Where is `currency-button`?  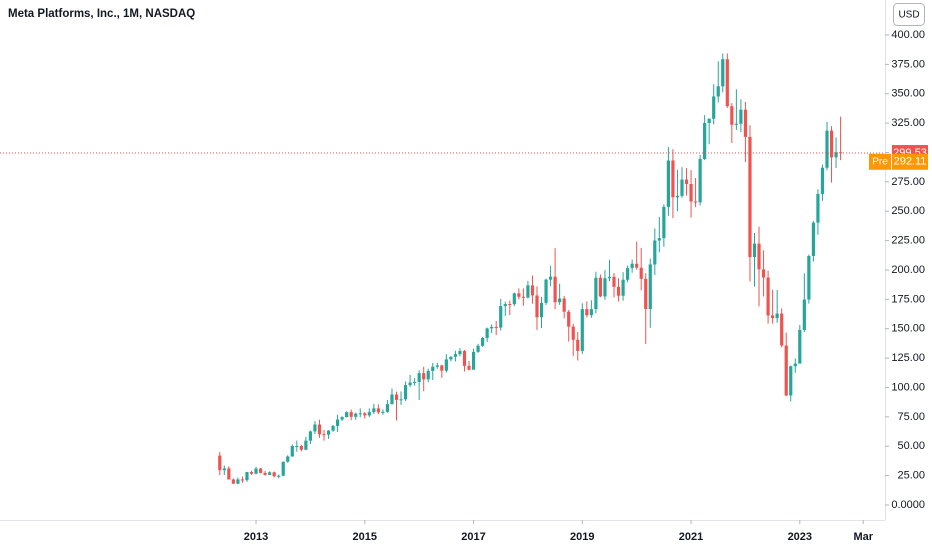
currency-button is located at coordinates (909, 14).